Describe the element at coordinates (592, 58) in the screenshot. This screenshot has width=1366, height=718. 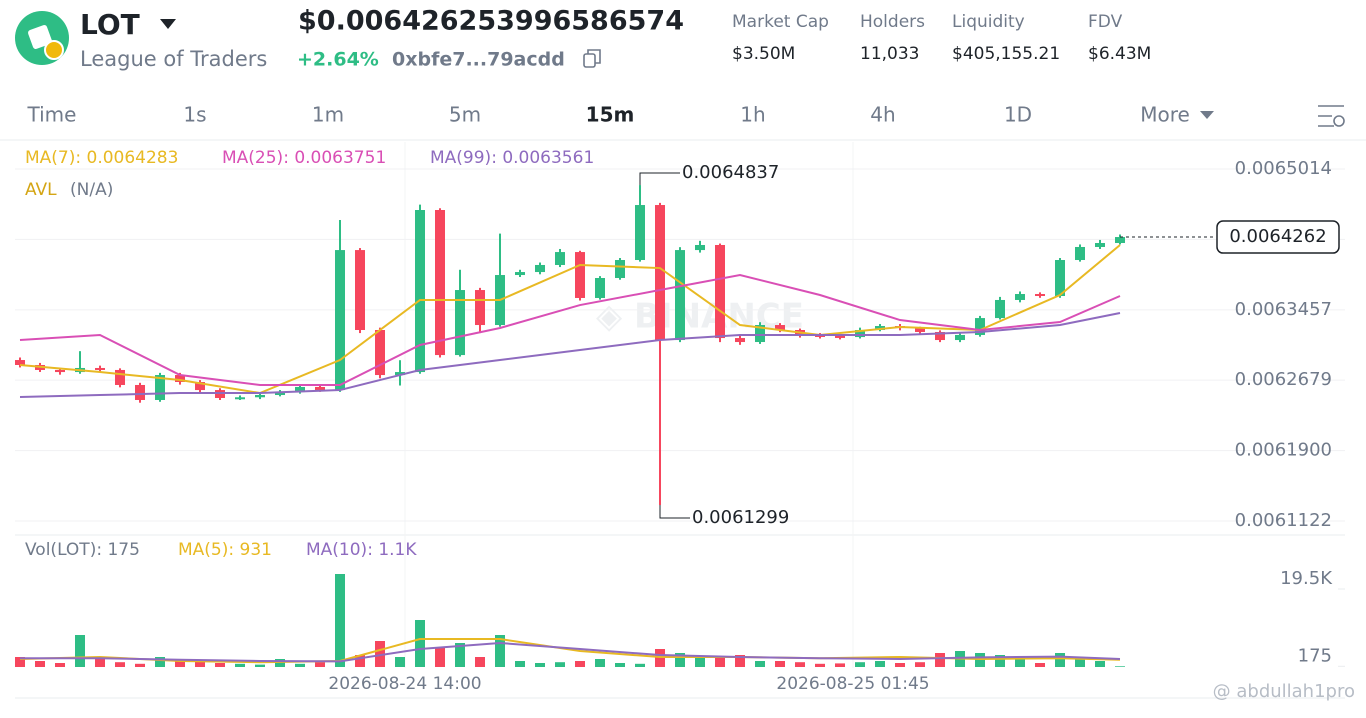
I see `copy-icon` at that location.